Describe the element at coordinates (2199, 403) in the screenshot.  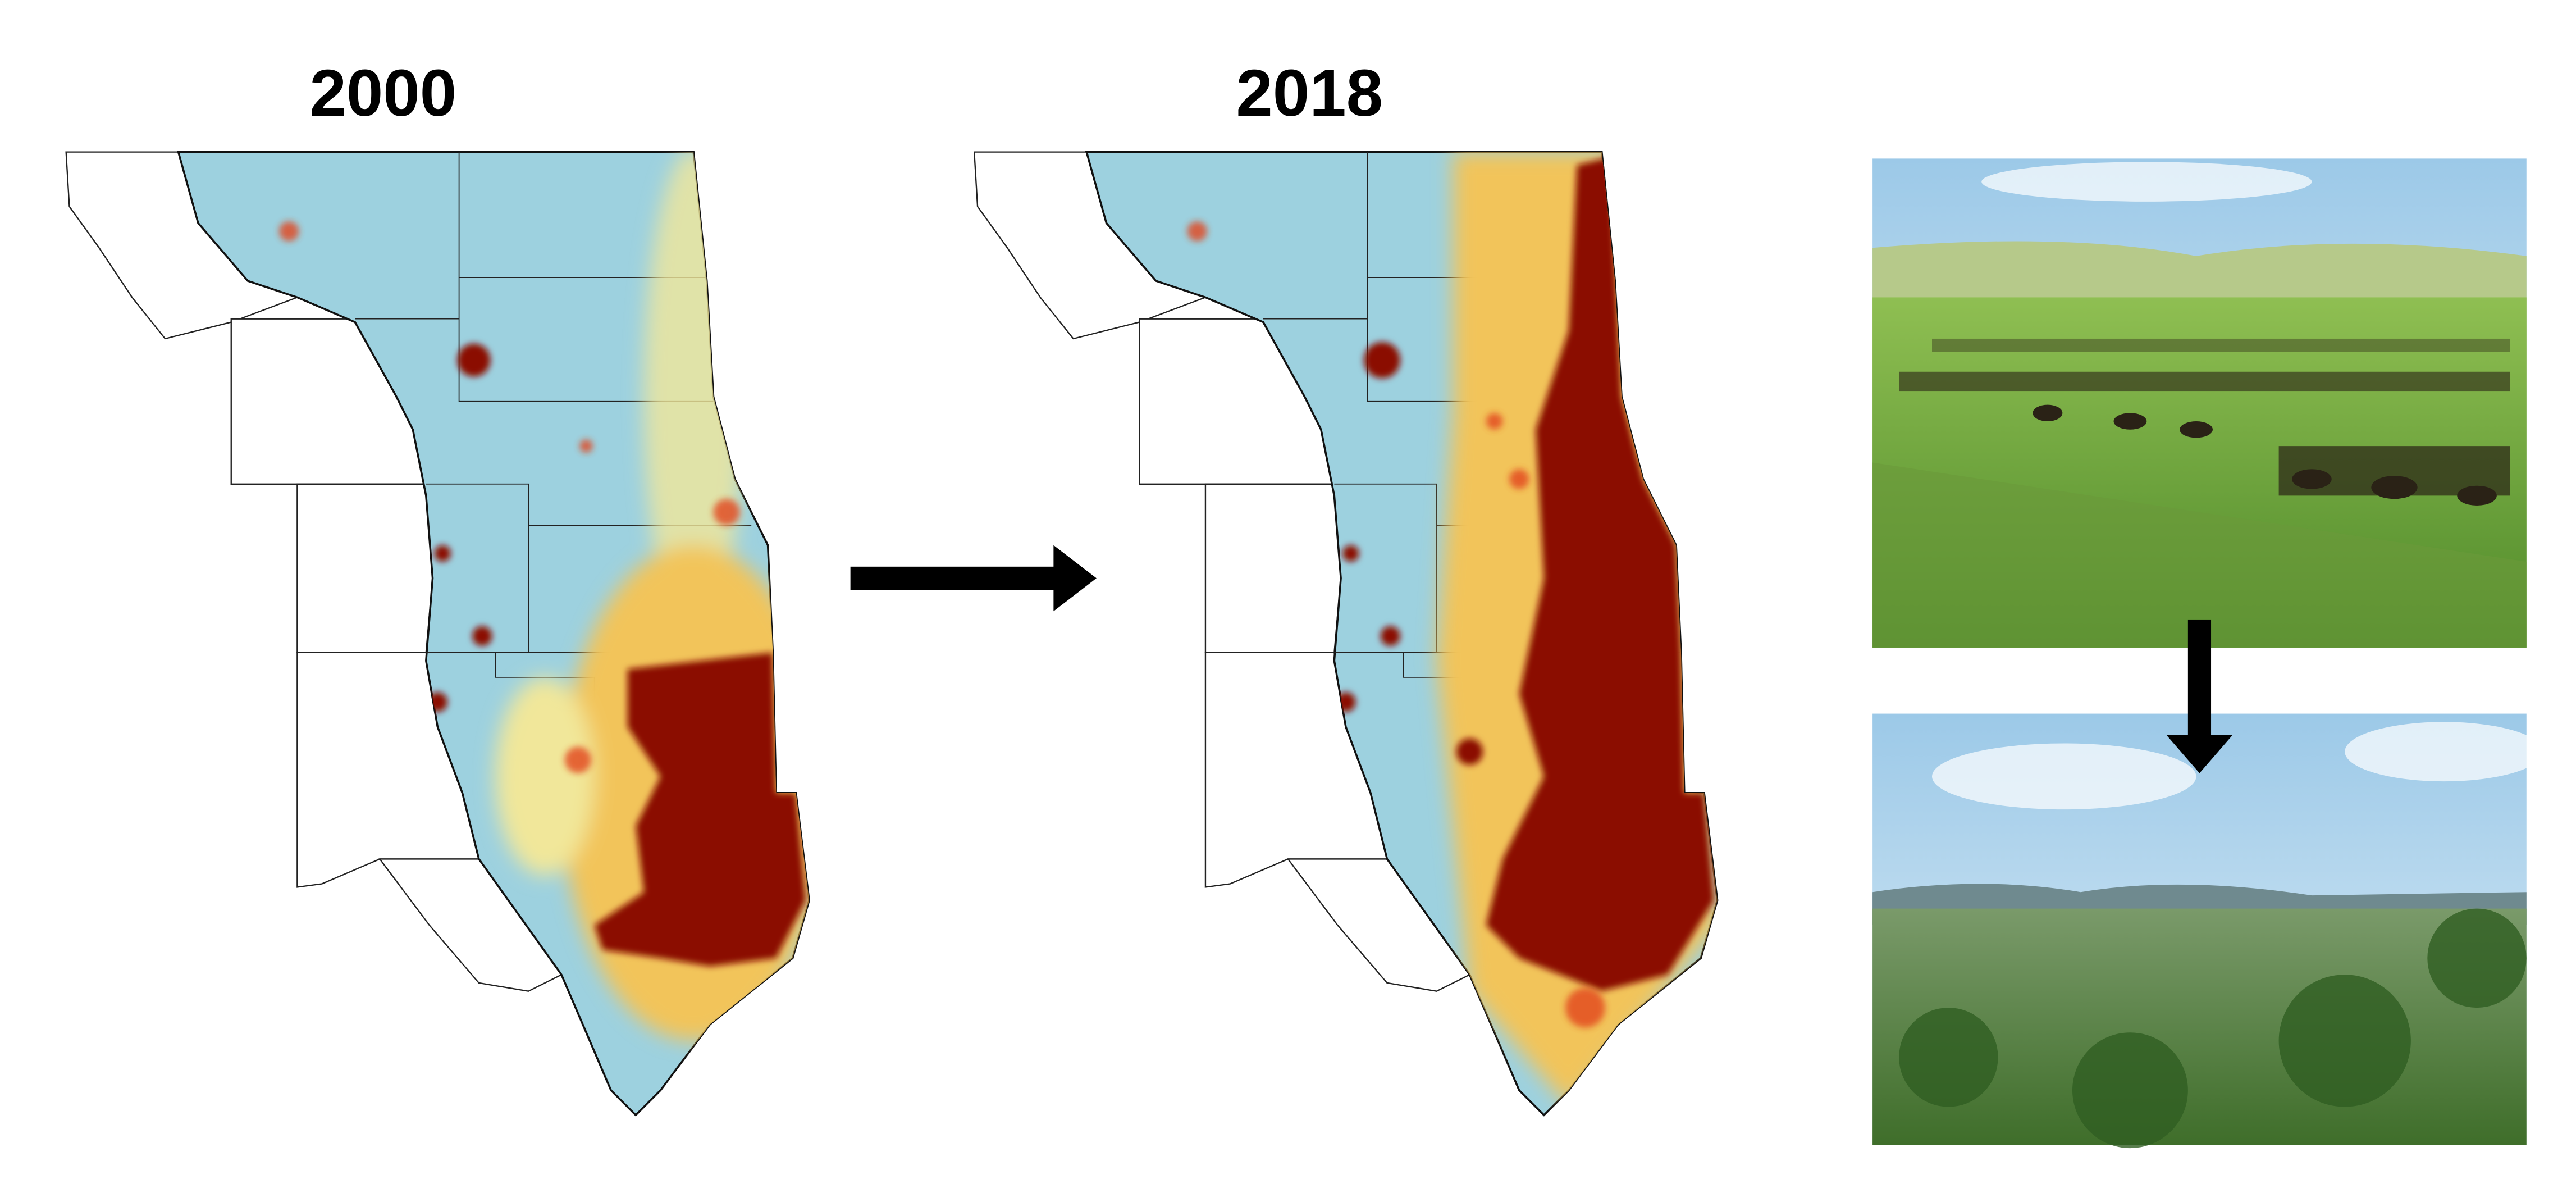
I see `photo-grassland` at that location.